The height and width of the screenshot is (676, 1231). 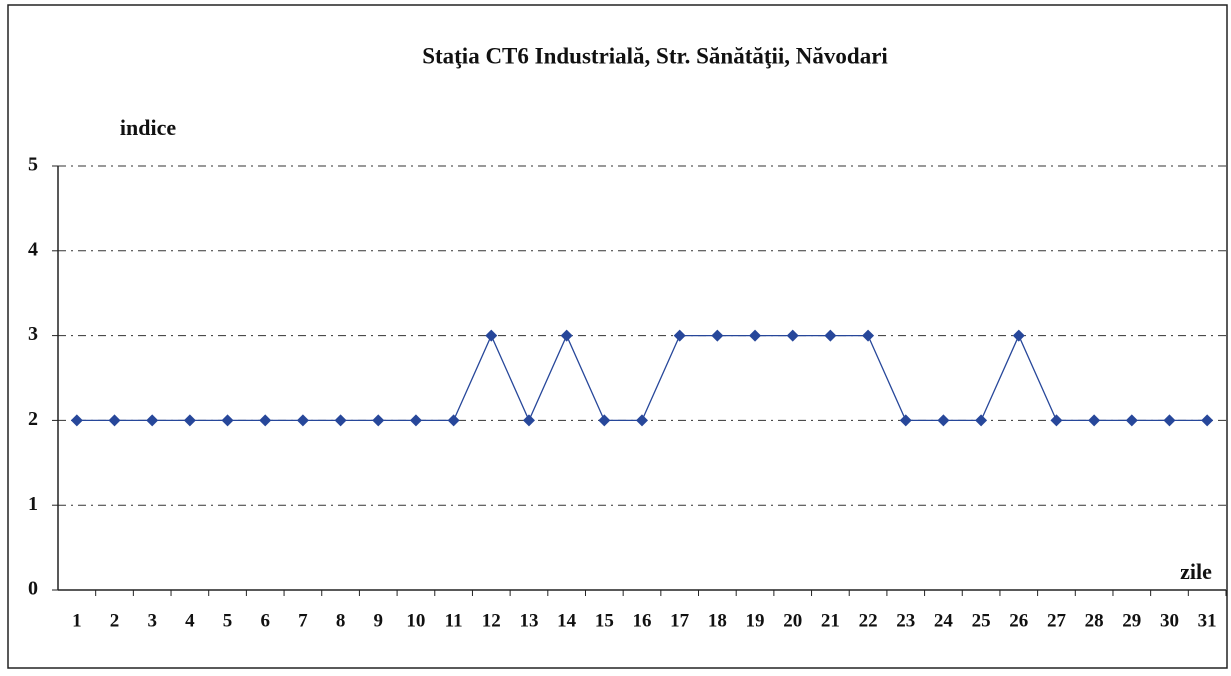 What do you see at coordinates (115, 620) in the screenshot?
I see `x-tick-label: 2` at bounding box center [115, 620].